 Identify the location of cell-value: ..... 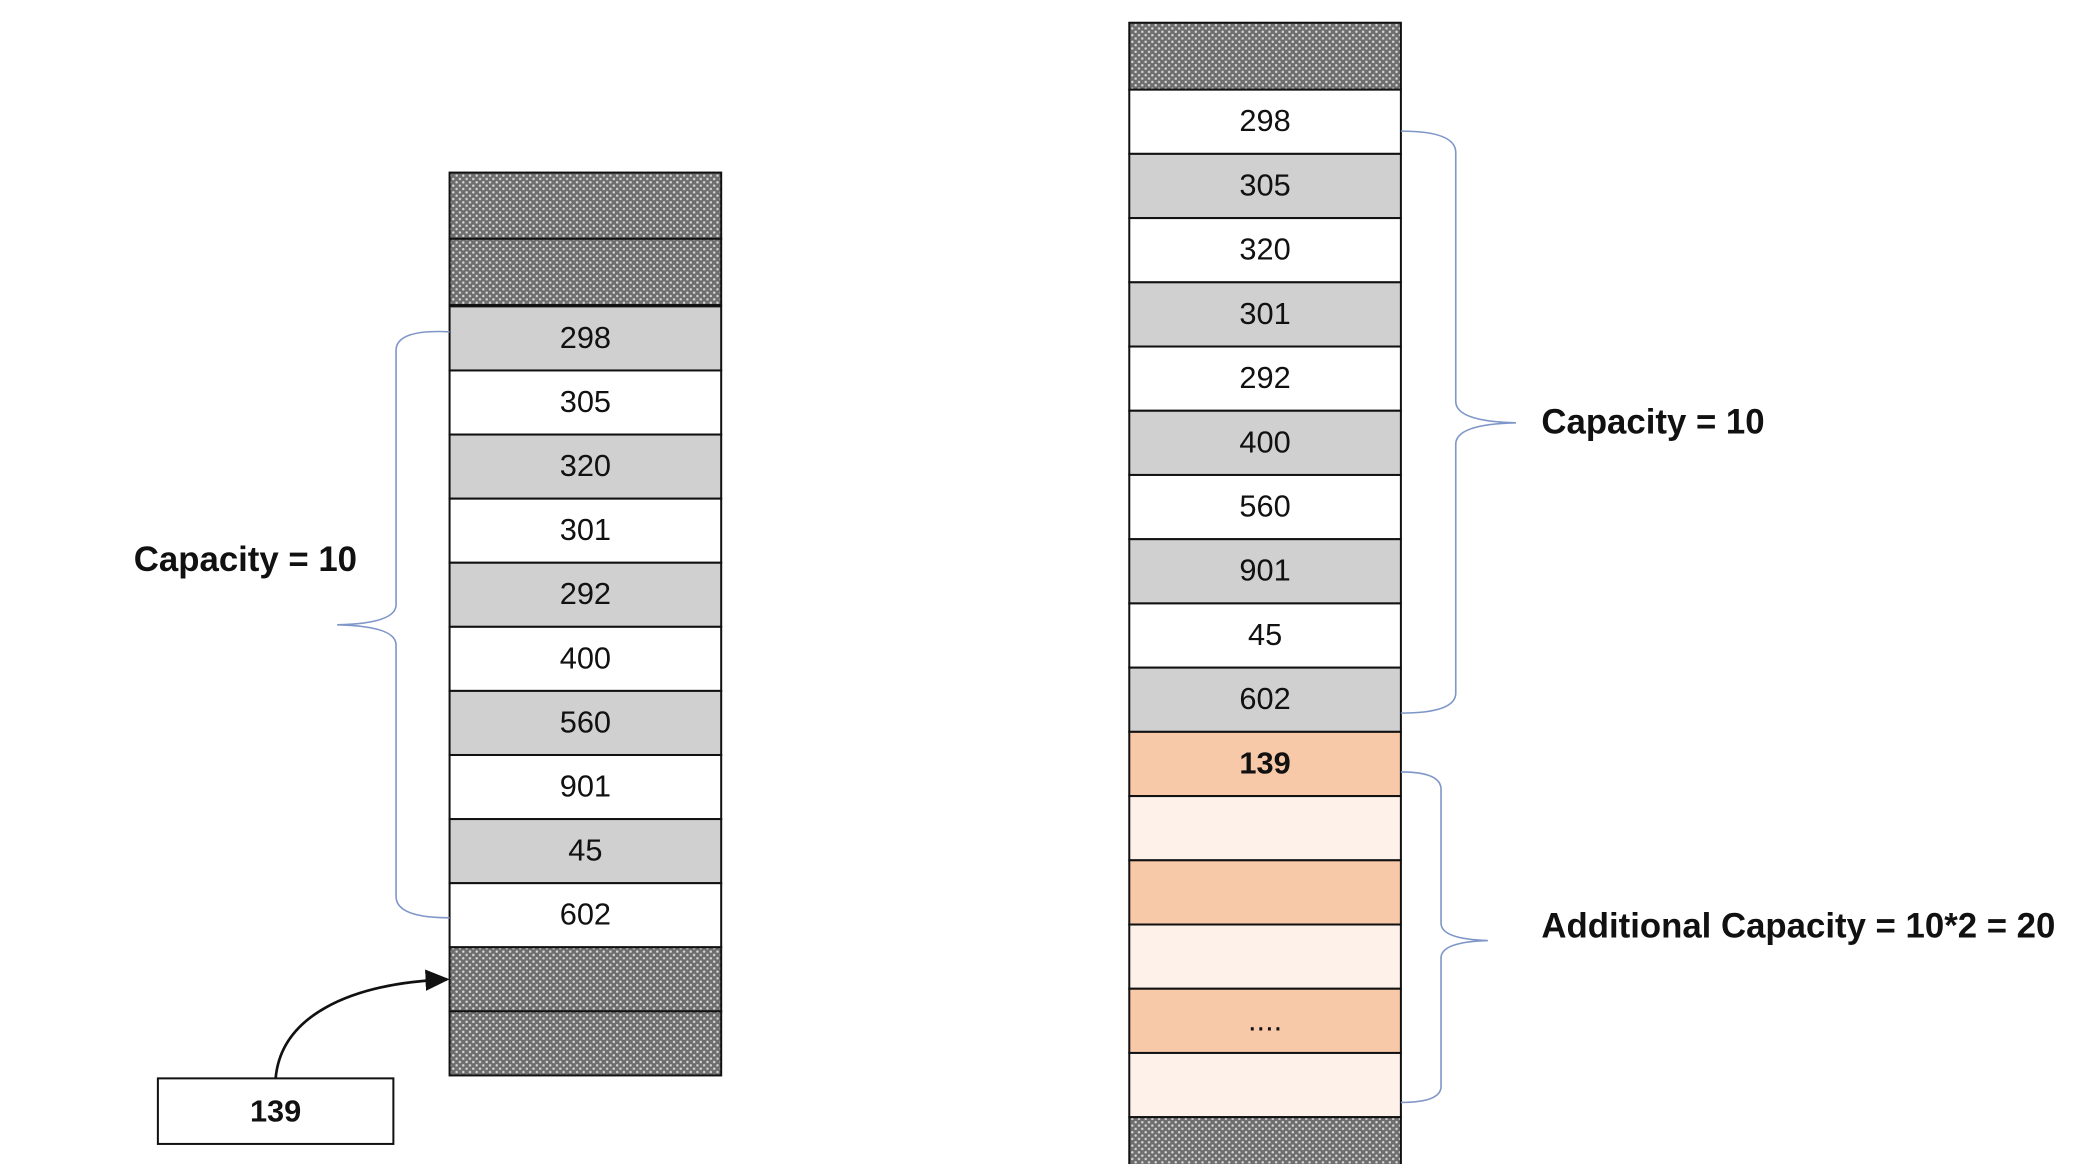
(1265, 1019).